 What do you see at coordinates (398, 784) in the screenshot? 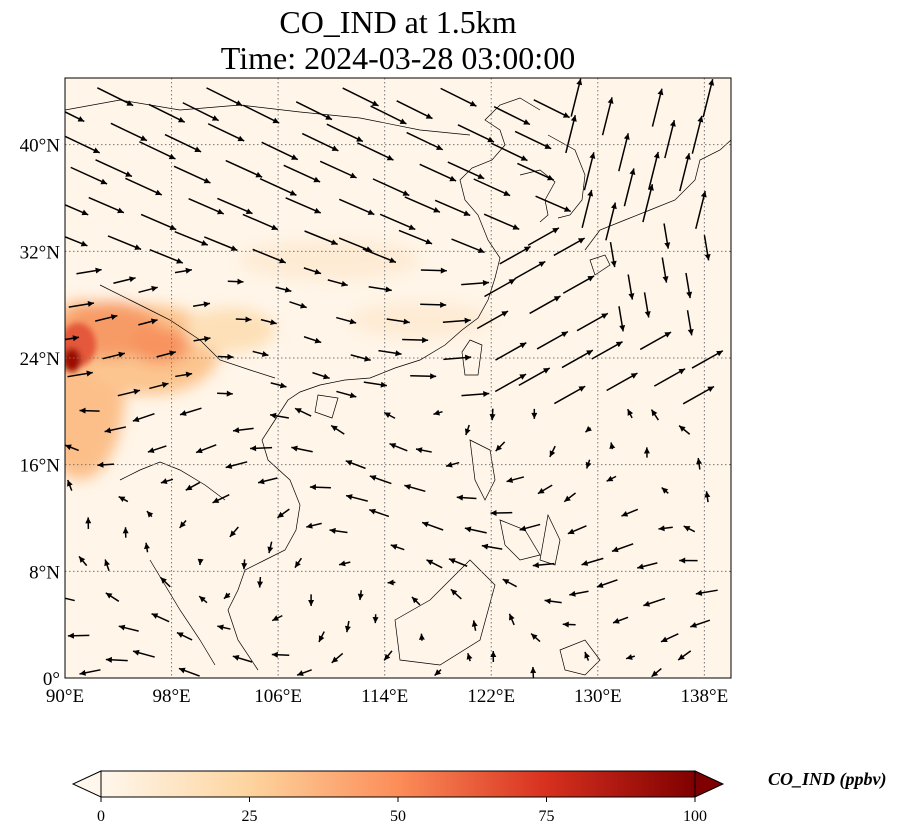
I see `colorbar-gradient` at bounding box center [398, 784].